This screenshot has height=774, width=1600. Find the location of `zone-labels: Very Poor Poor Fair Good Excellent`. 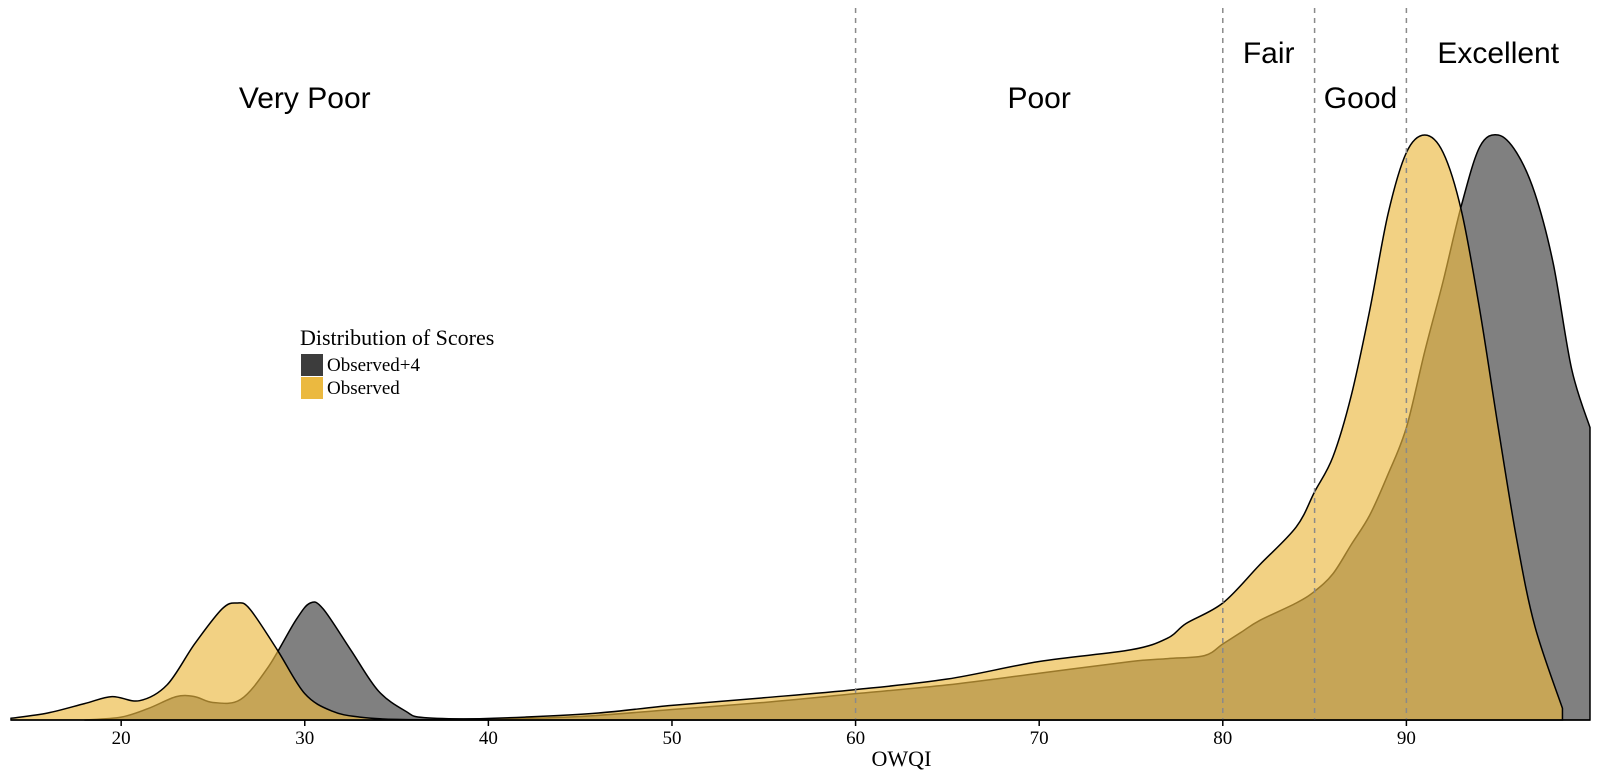

zone-labels: Very Poor Poor Fair Good Excellent is located at coordinates (899, 76).